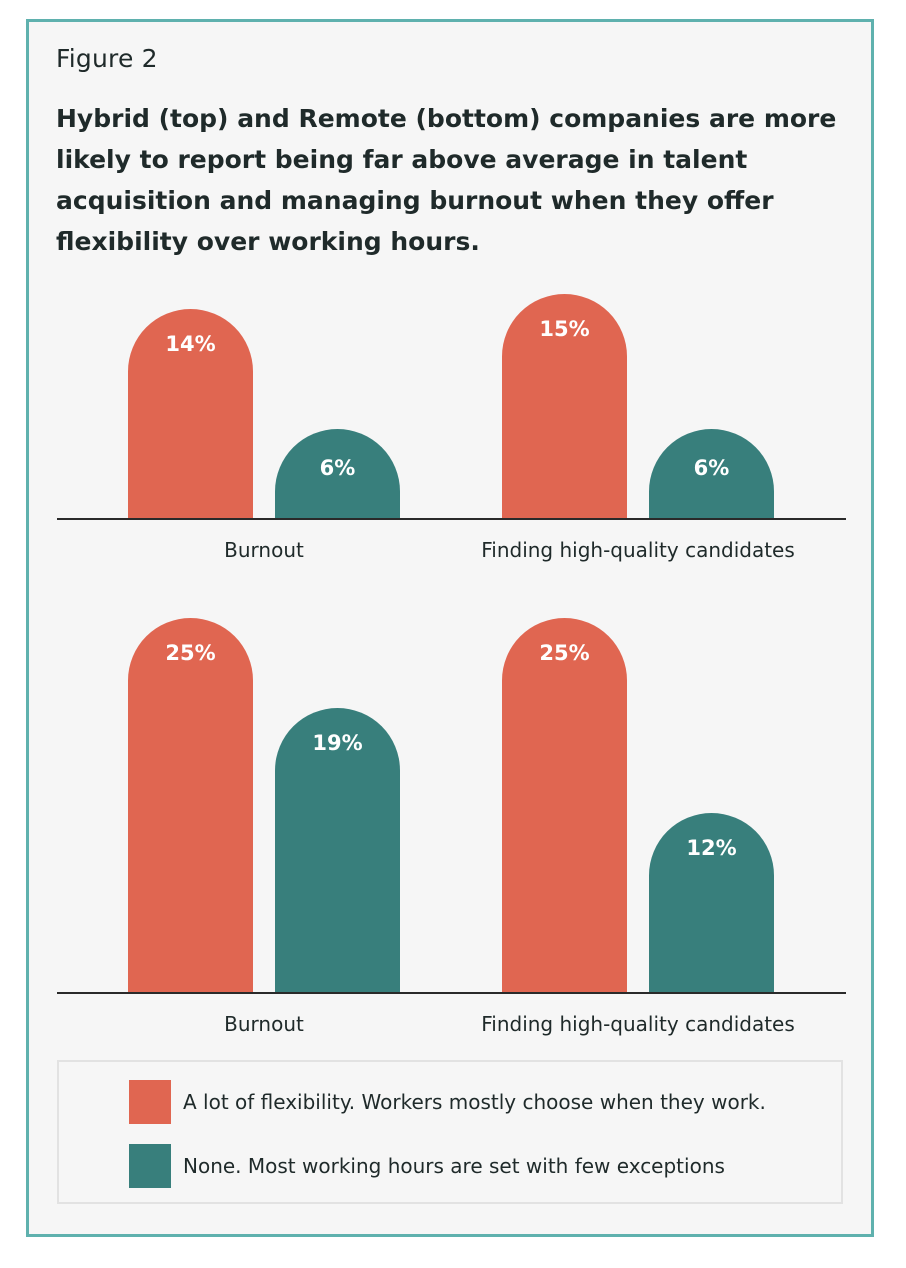 This screenshot has width=906, height=1268. I want to click on bar-chart1-none-candidates, so click(711, 474).